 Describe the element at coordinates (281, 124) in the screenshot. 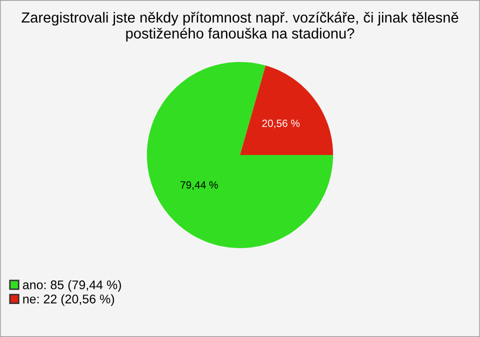

I see `data-label: 20,56 %` at that location.